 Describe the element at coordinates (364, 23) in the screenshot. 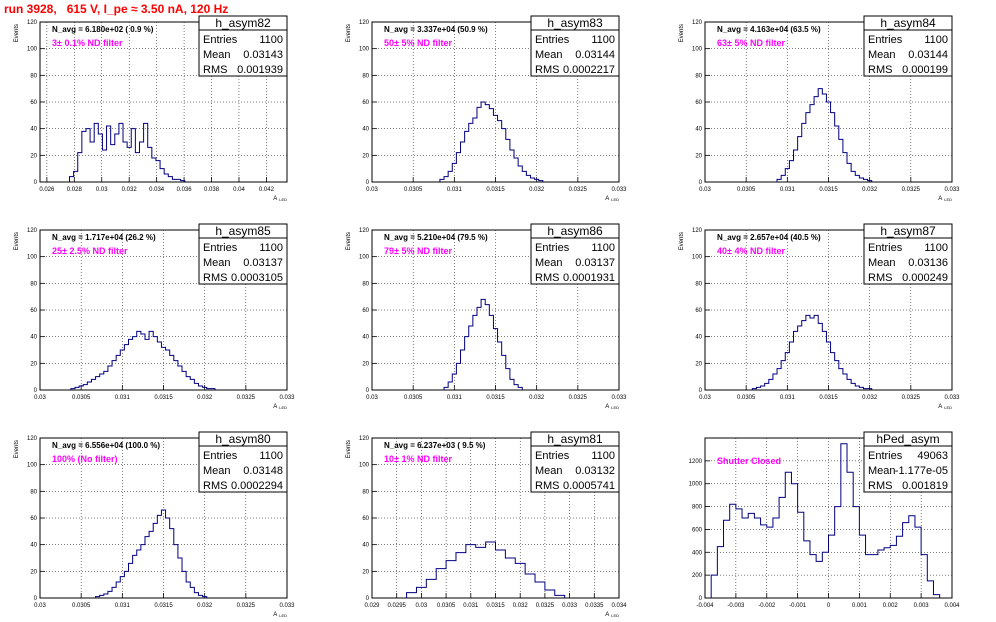

I see `y-tick-label: 120` at that location.